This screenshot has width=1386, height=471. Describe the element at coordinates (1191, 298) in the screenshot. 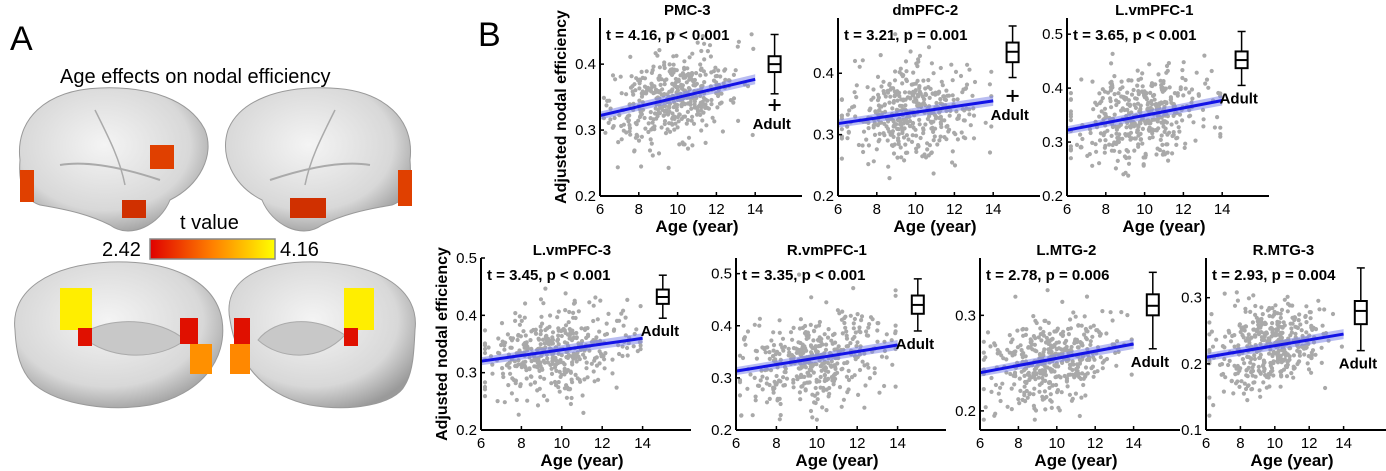

I see `y-tick-label: 0.3` at that location.